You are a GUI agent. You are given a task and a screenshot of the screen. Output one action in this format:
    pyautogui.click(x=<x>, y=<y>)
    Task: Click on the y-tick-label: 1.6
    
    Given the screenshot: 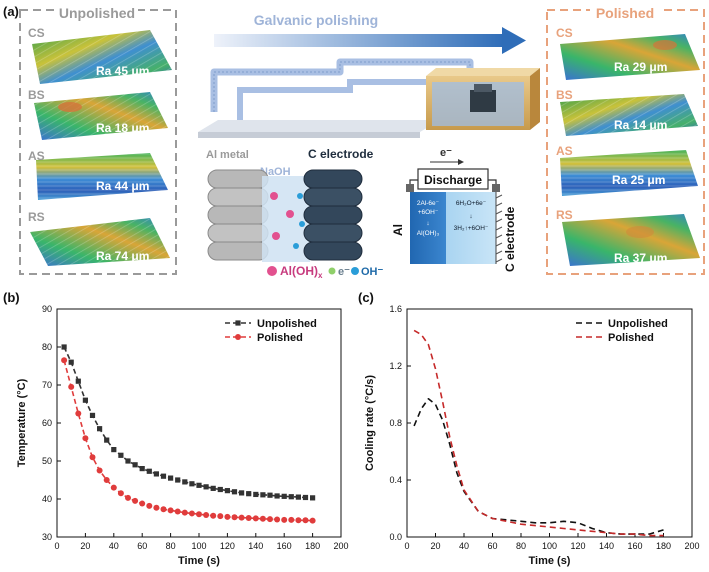 What is the action you would take?
    pyautogui.click(x=395, y=309)
    